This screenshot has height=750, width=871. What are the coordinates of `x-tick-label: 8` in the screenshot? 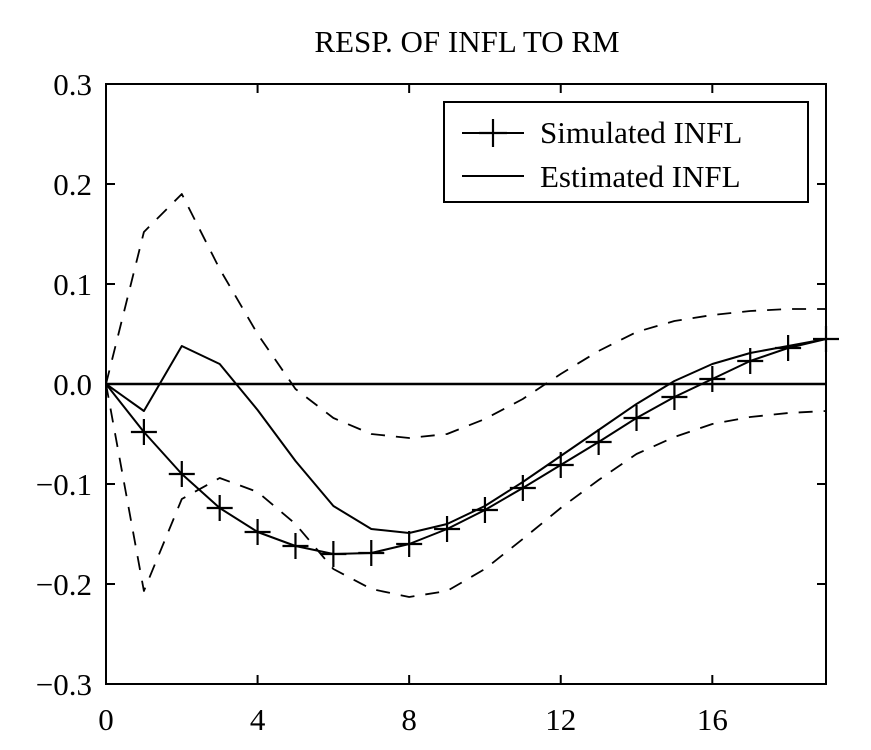 It's located at (409, 719).